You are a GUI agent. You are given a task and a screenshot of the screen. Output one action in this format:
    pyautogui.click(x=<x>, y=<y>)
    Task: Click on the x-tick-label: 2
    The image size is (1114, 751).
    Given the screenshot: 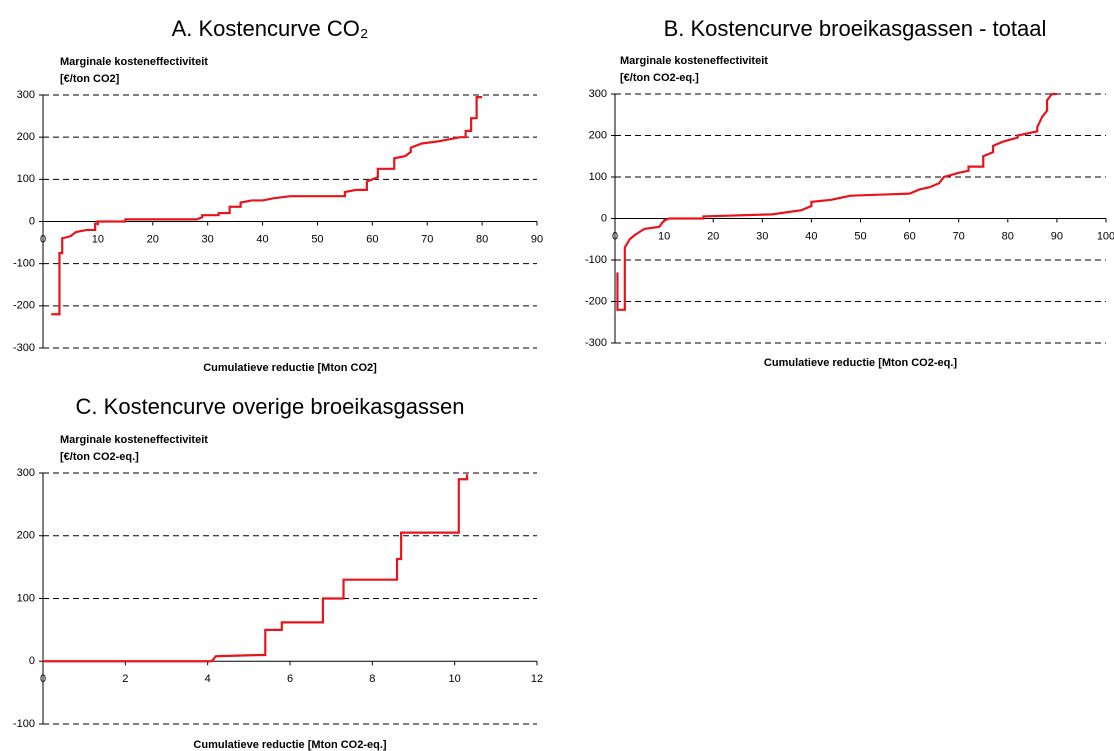 What is the action you would take?
    pyautogui.click(x=125, y=679)
    